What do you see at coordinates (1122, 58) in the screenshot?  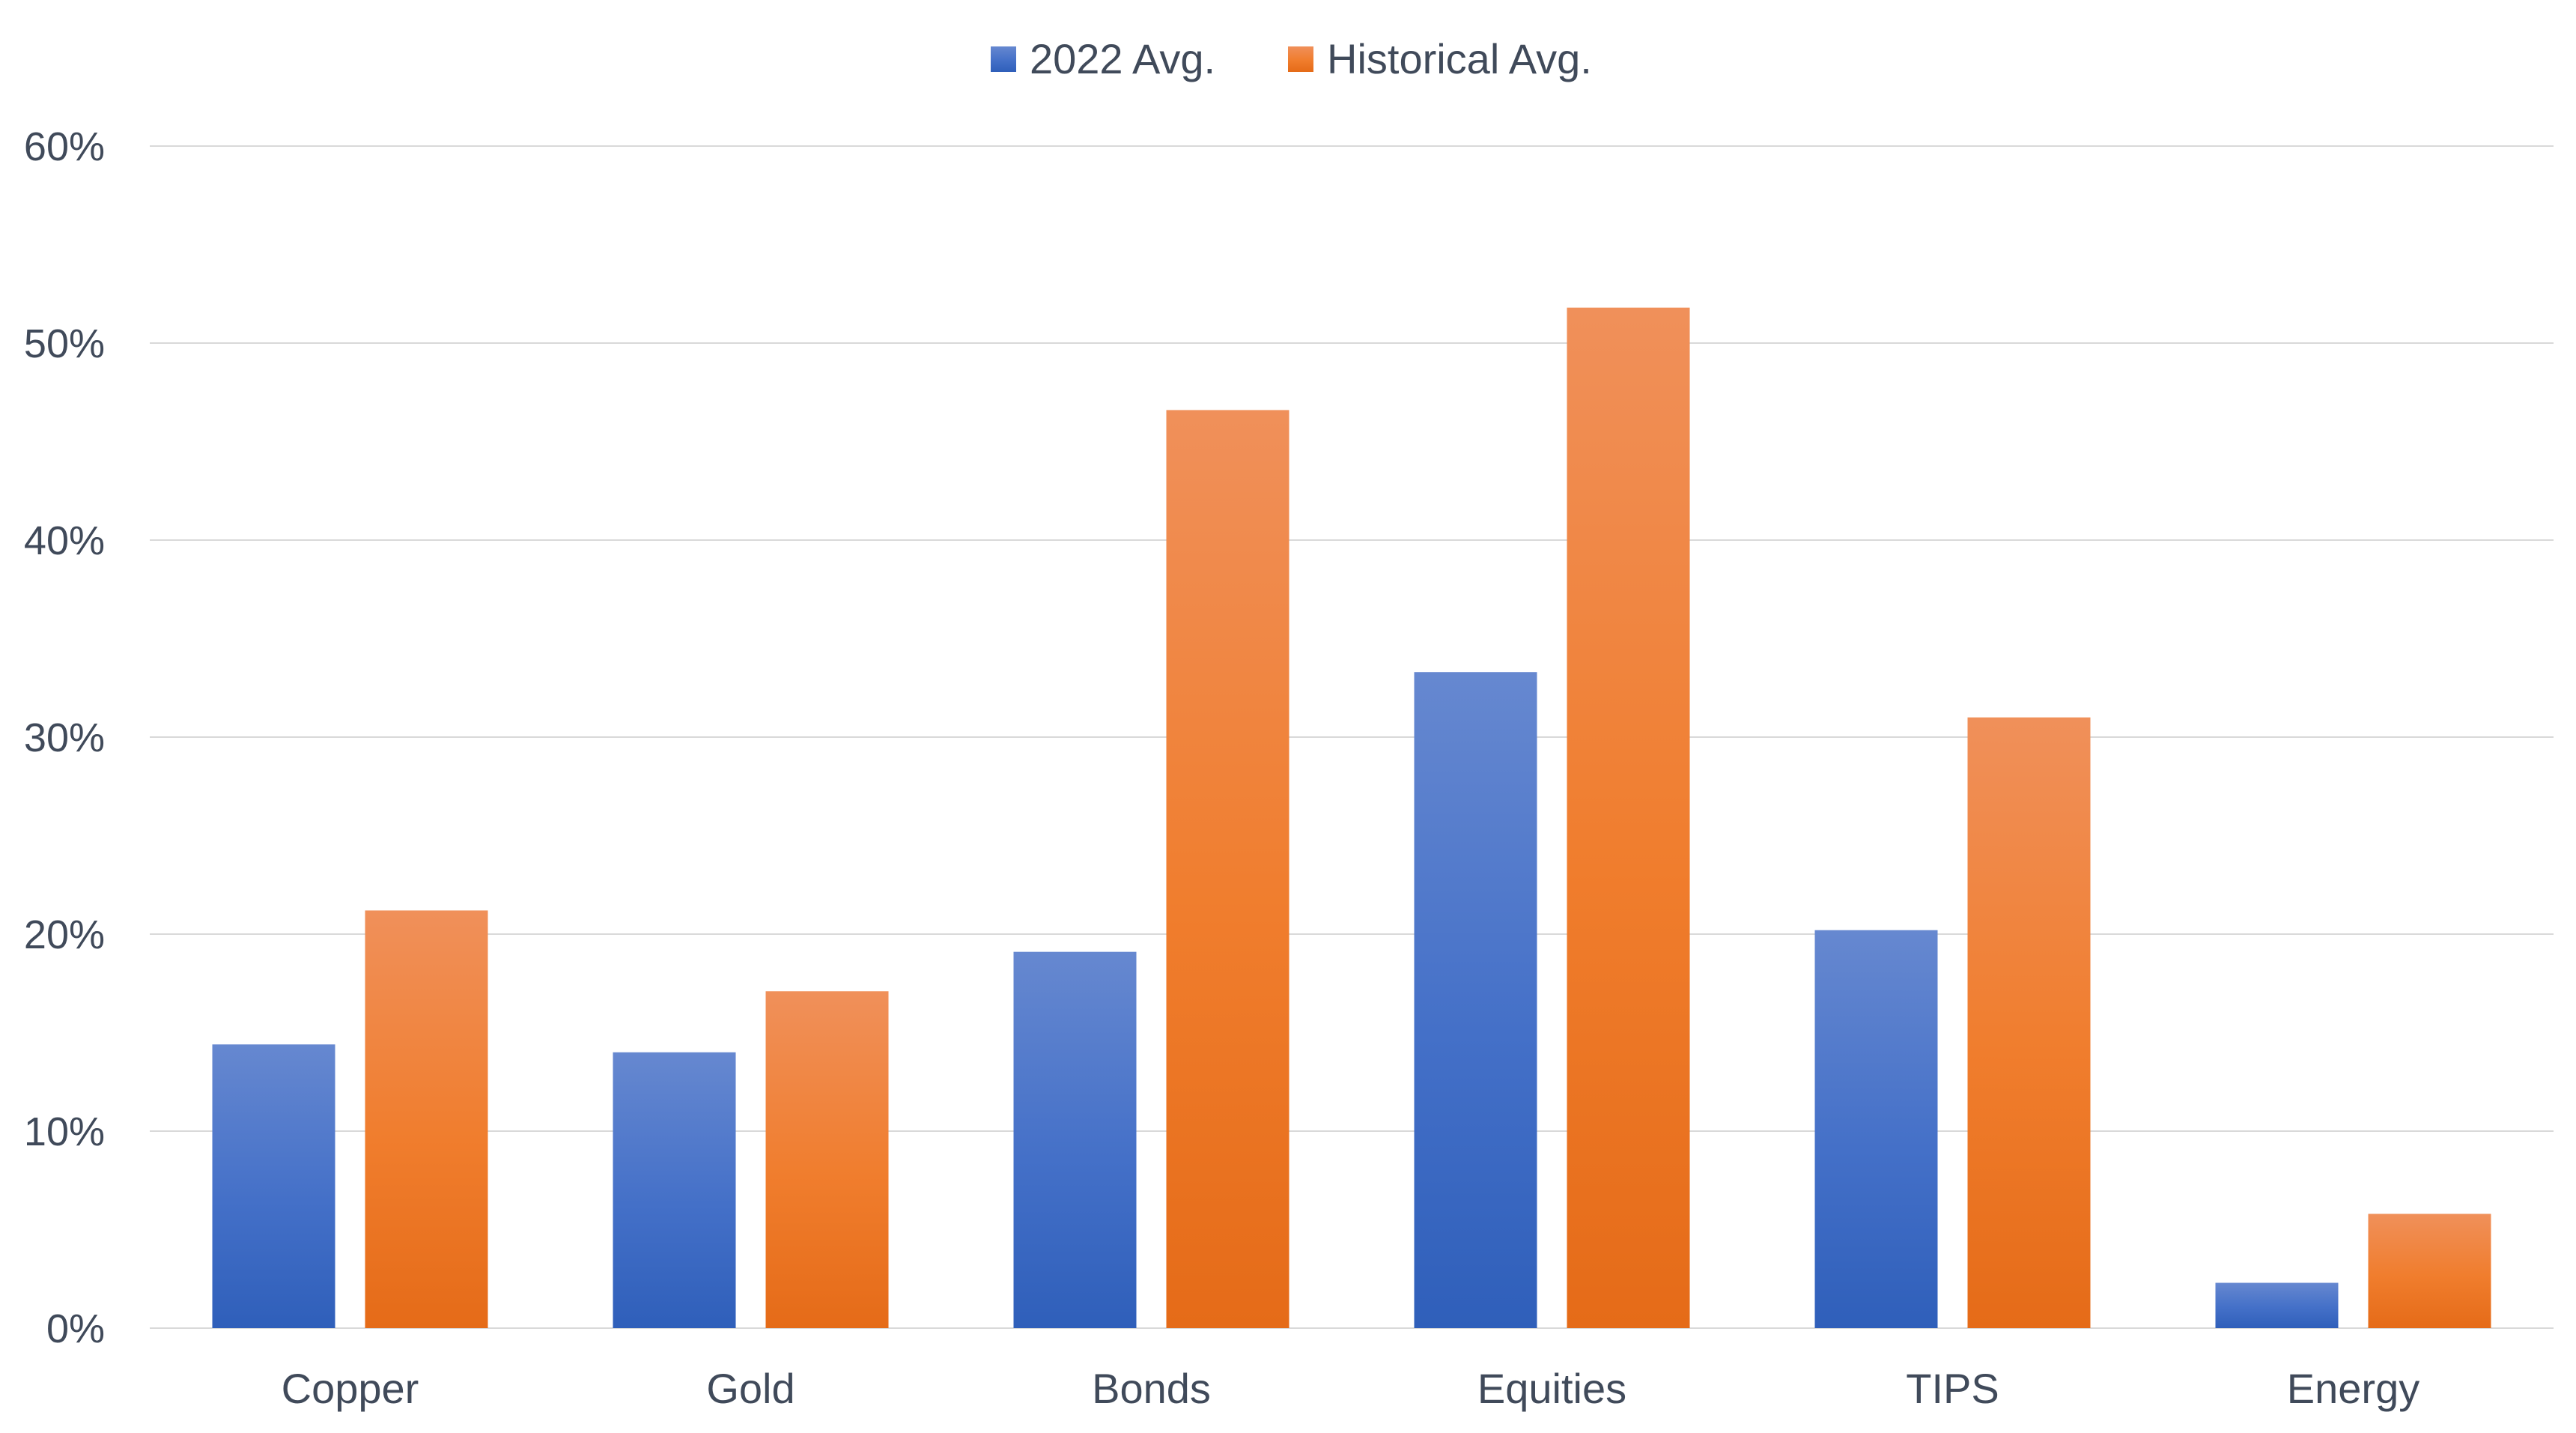 I see `legend-label: 2022 Avg.` at bounding box center [1122, 58].